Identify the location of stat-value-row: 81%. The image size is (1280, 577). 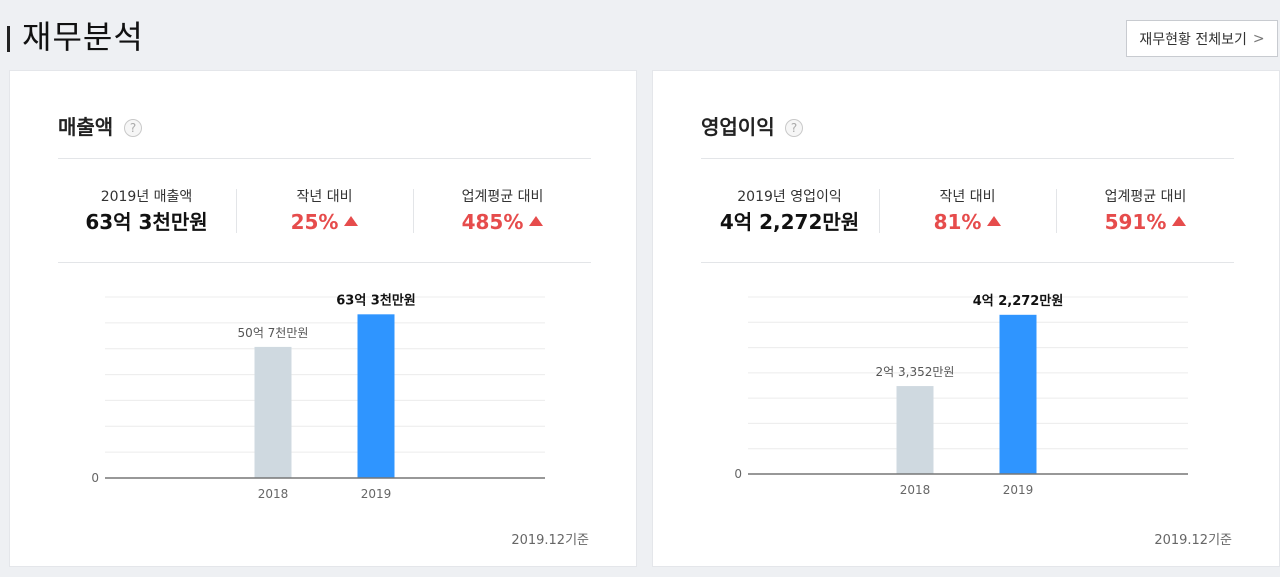
(967, 222).